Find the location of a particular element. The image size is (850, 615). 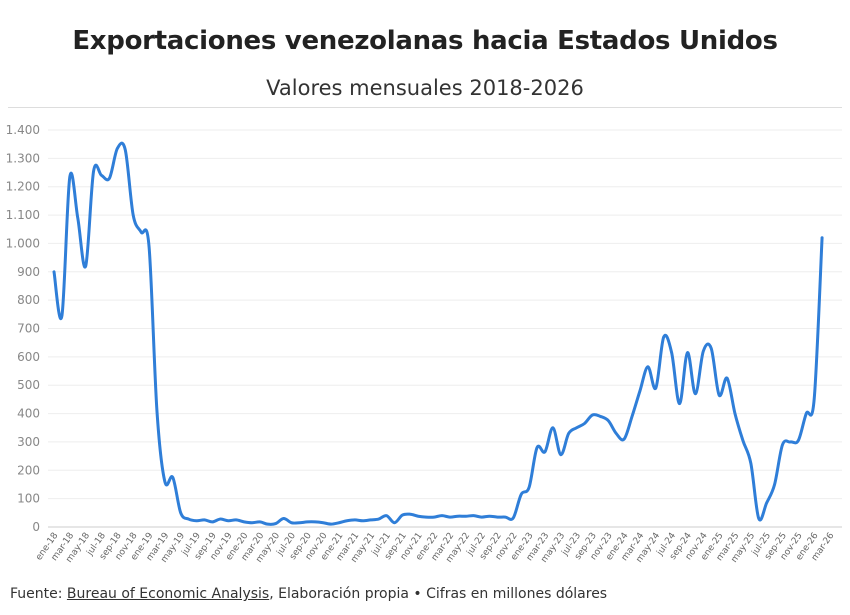

y-tick-label: 1.000 is located at coordinates (23, 243).